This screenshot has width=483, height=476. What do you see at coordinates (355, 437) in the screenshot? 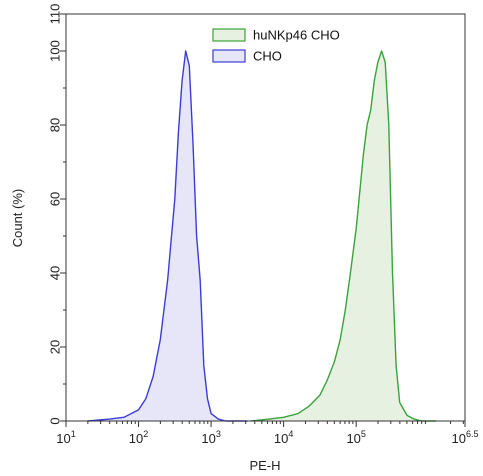
I see `x-tick-label-4: 10⁵` at bounding box center [355, 437].